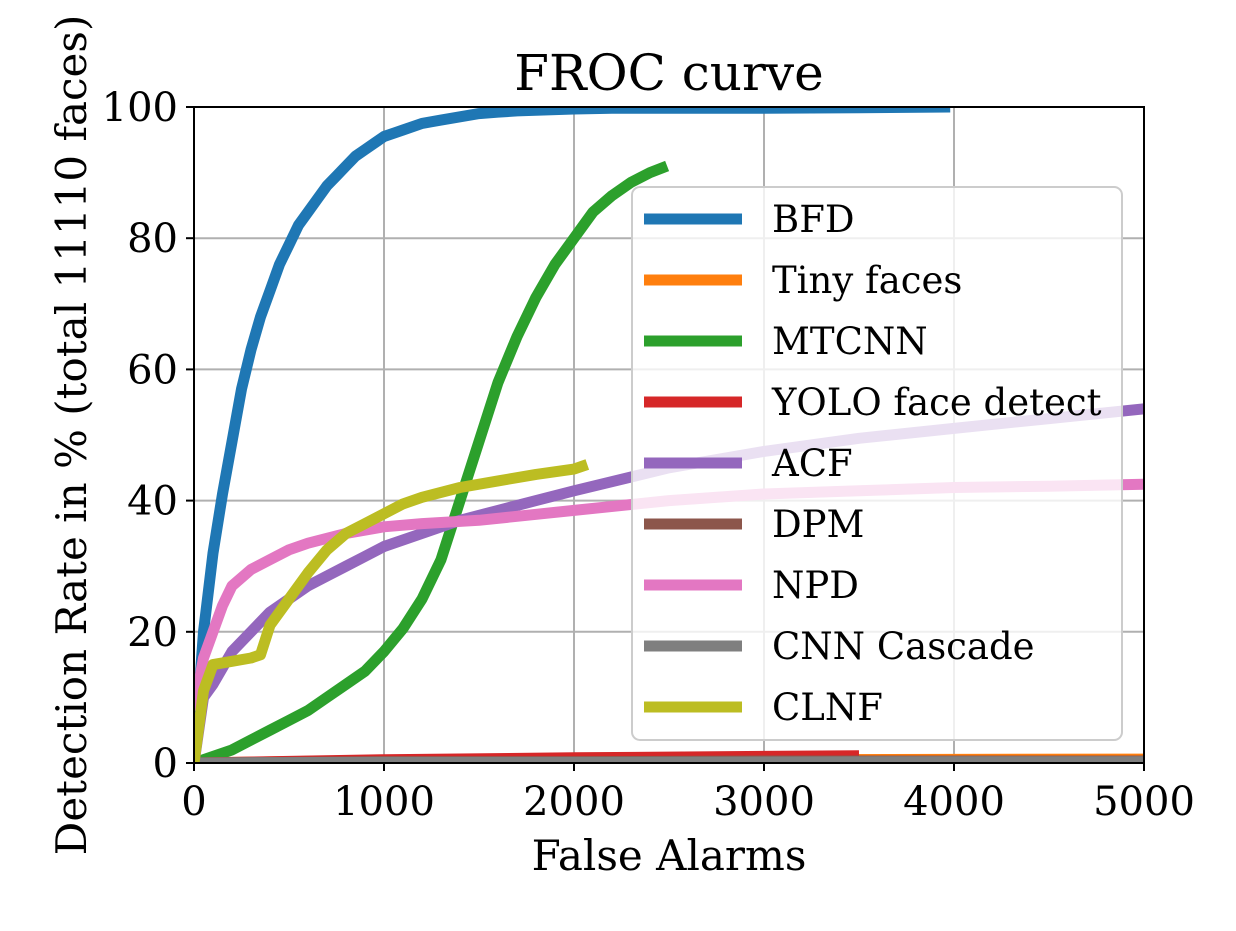 The height and width of the screenshot is (931, 1236). Describe the element at coordinates (152, 502) in the screenshot. I see `y-tick-label: 40` at that location.